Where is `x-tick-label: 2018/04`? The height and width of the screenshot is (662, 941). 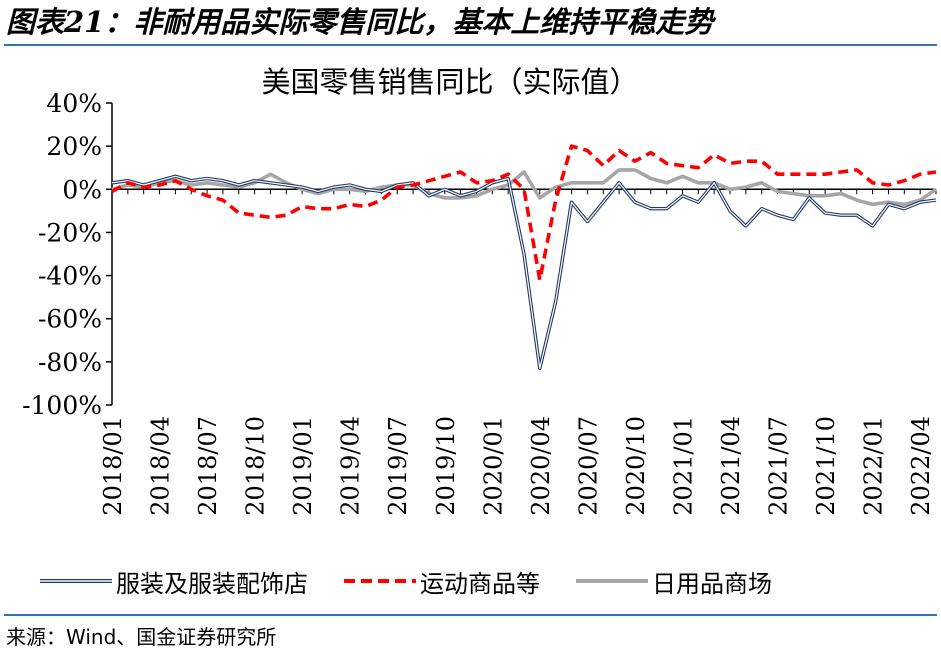
x-tick-label: 2018/04 is located at coordinates (161, 466).